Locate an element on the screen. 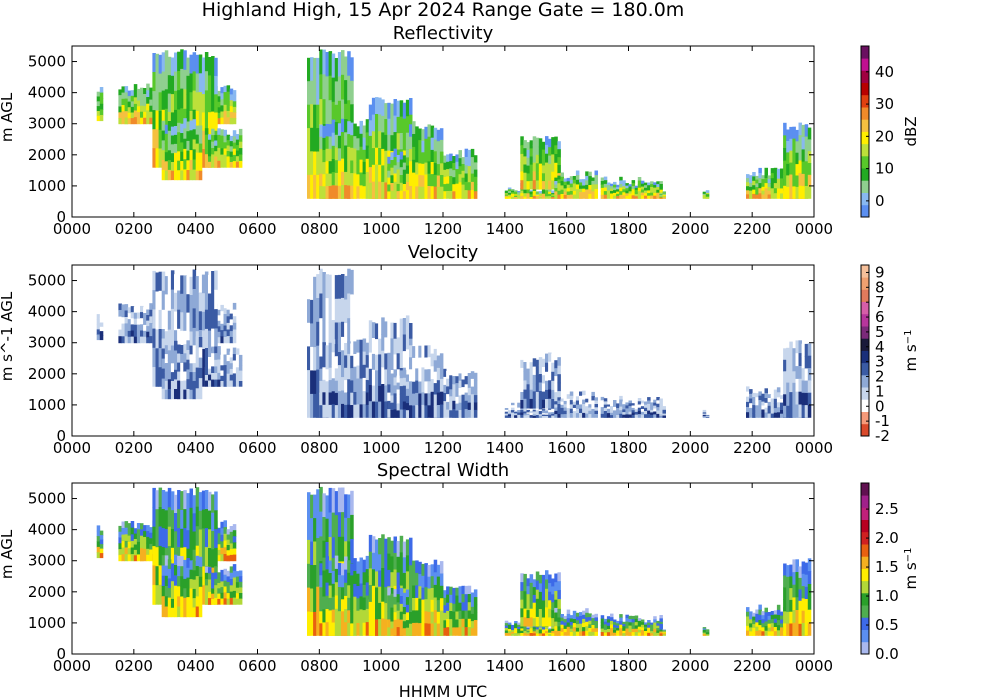 This screenshot has width=1000, height=700. y-tick-label: 0 is located at coordinates (61, 217).